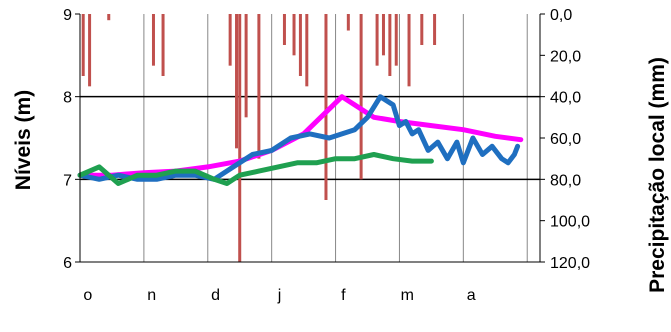 The height and width of the screenshot is (332, 671). Describe the element at coordinates (67, 98) in the screenshot. I see `left-tick-label: 8` at that location.